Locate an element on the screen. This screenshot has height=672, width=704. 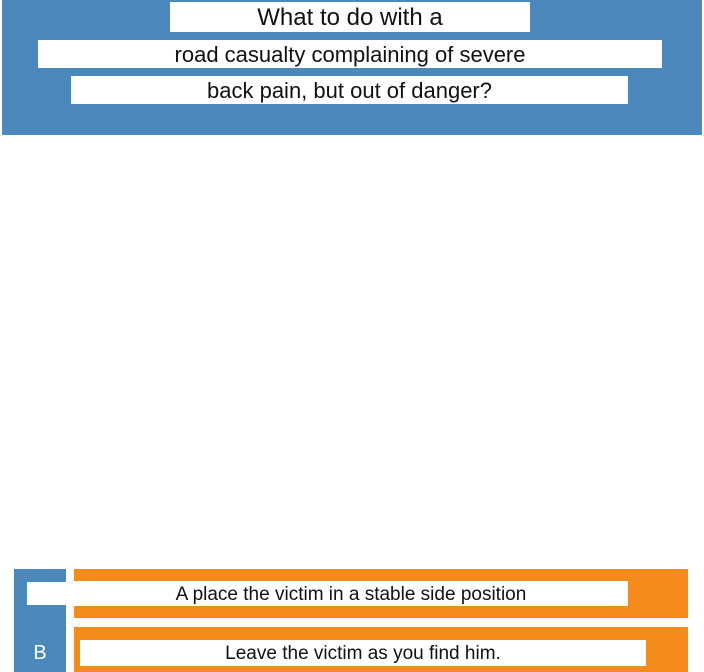
answer-letter-b: B is located at coordinates (40, 653).